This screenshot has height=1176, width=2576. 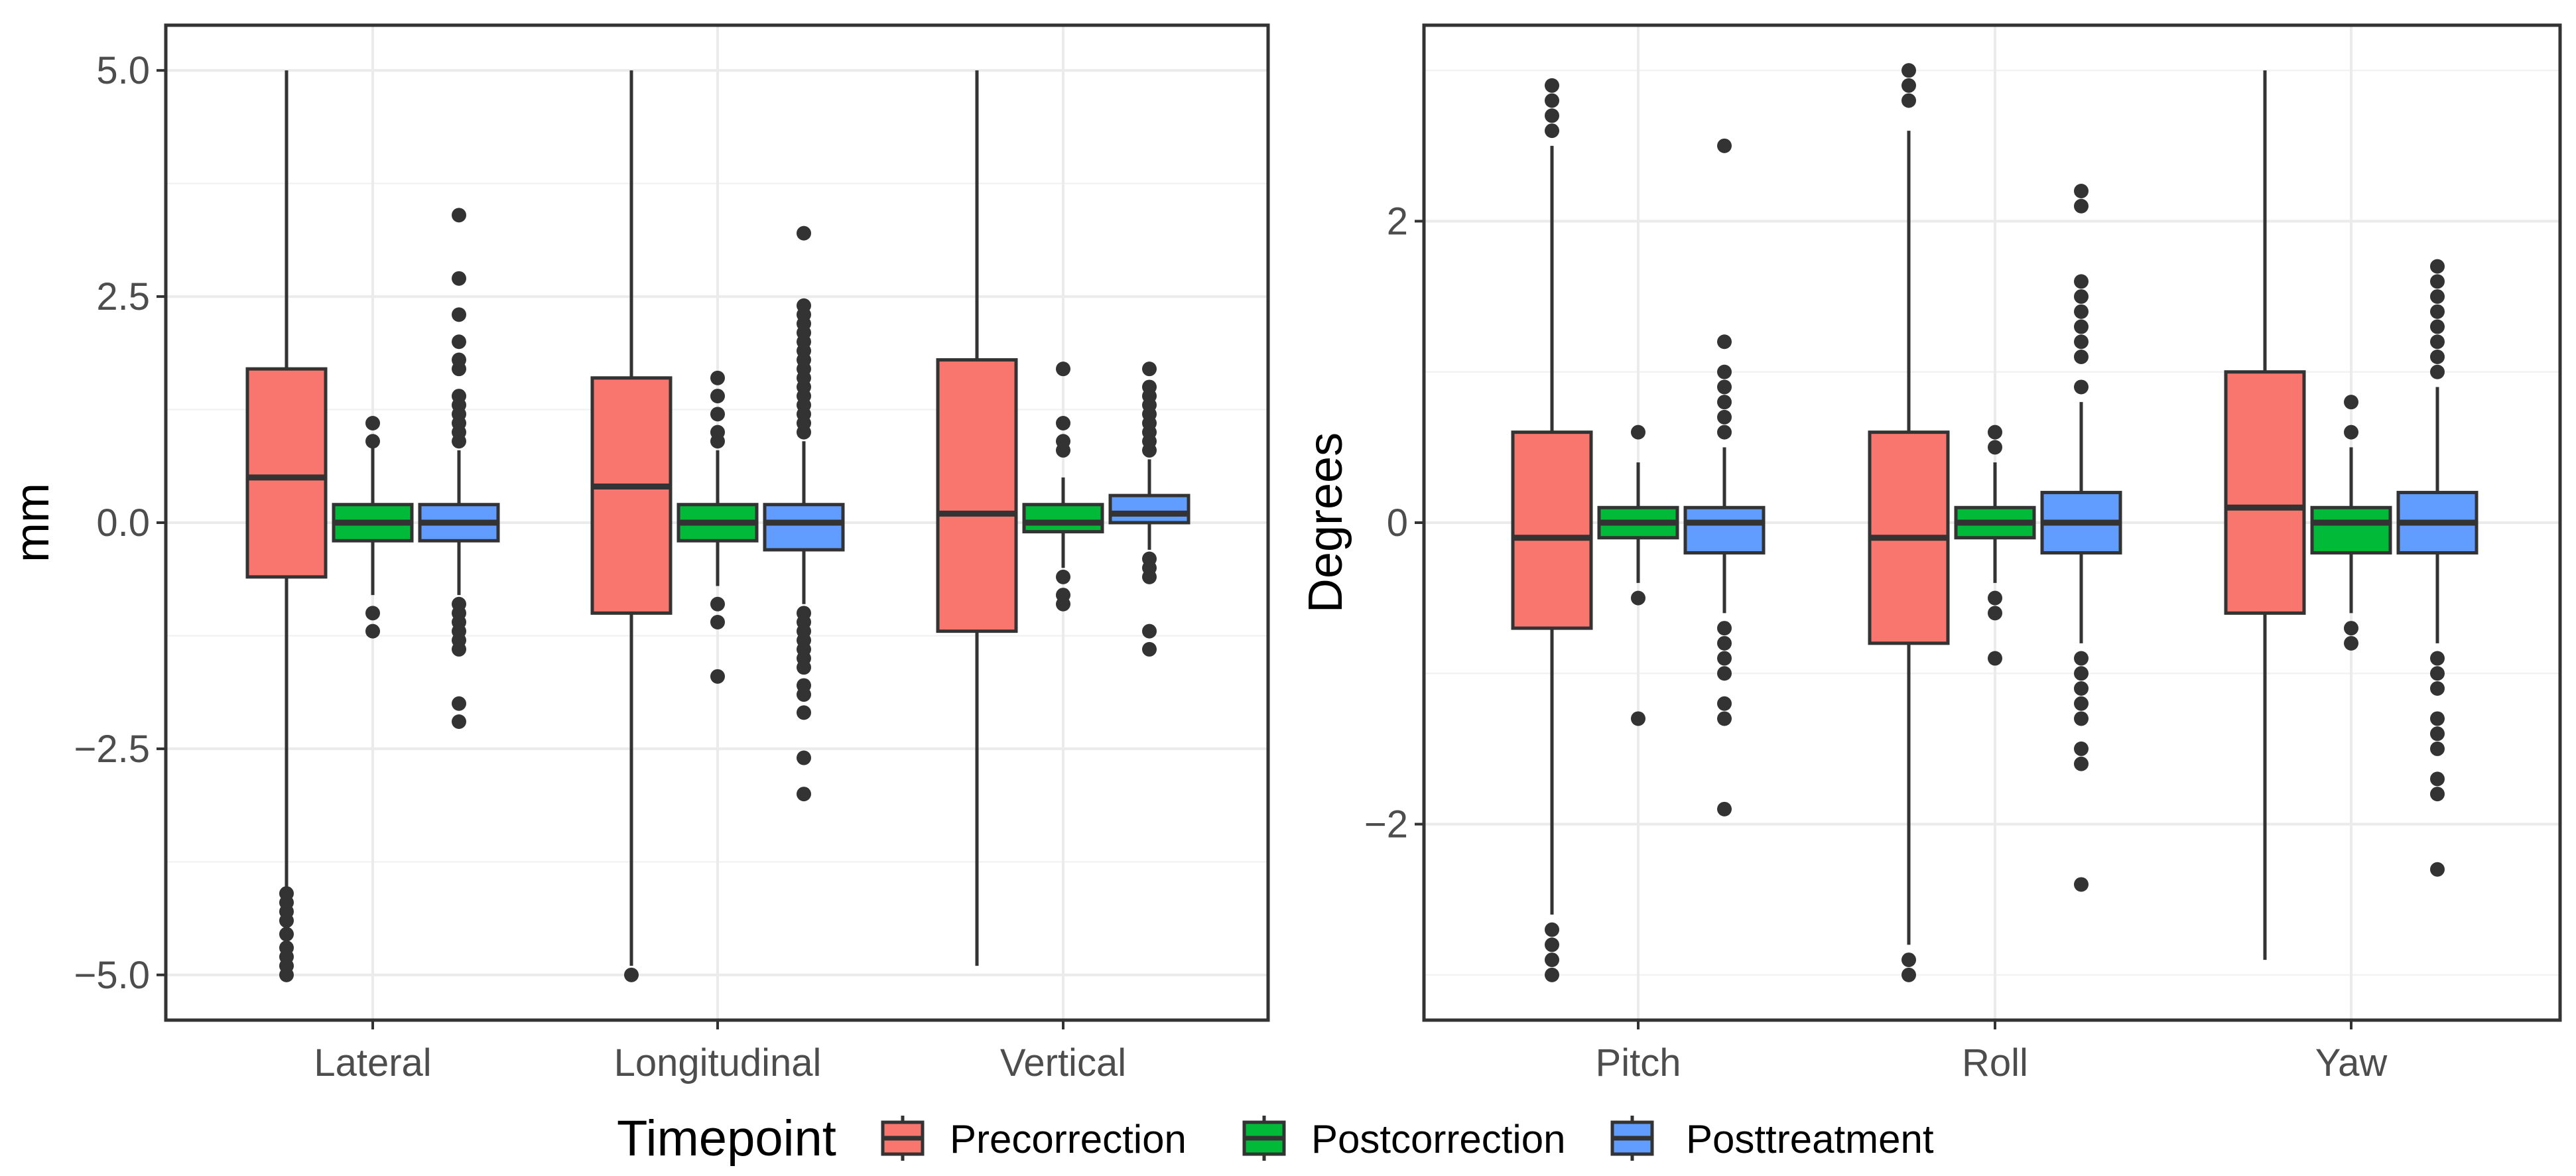 I want to click on legend-item-postcorrection: Postcorrection, so click(x=1403, y=1138).